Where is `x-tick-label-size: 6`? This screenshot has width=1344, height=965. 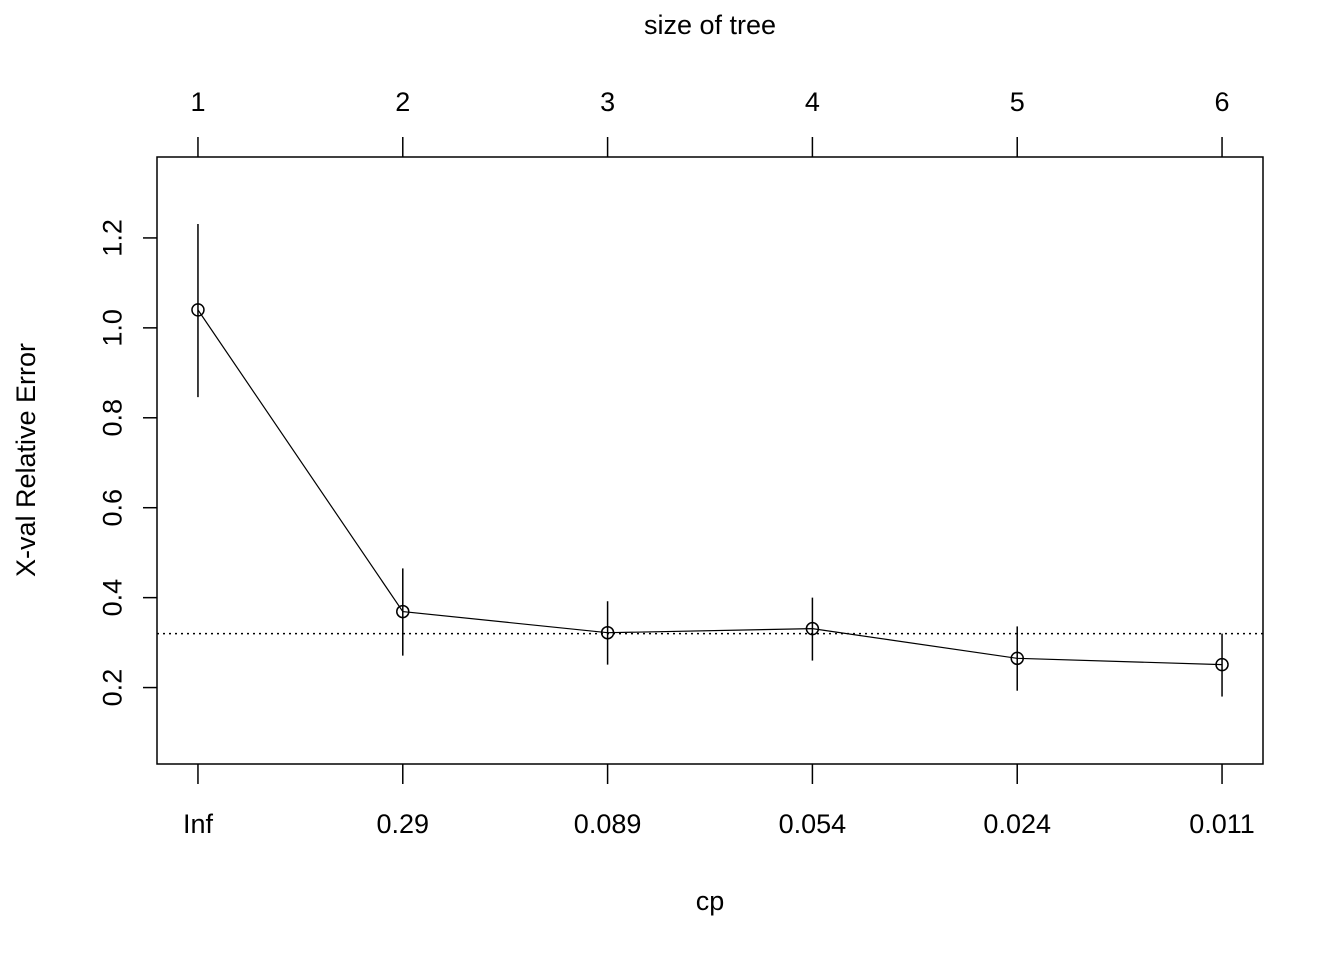 x-tick-label-size: 6 is located at coordinates (1222, 102).